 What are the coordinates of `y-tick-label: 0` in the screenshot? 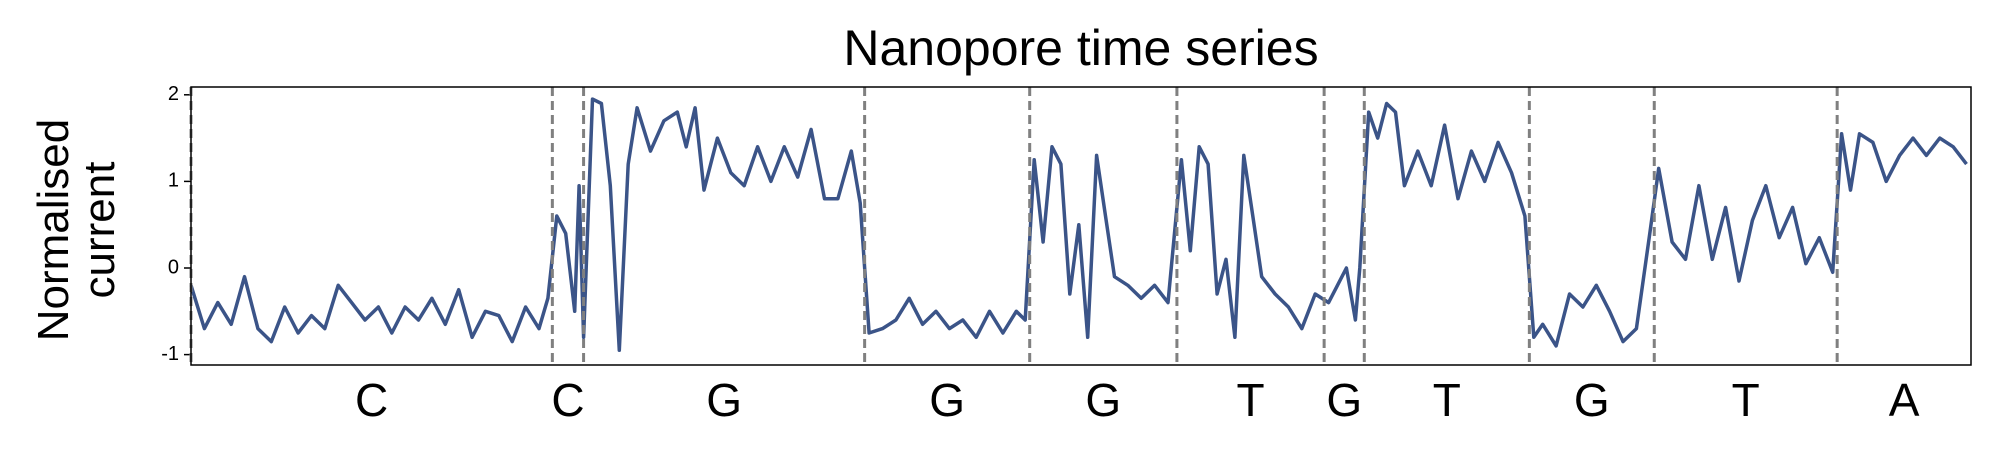 It's located at (173, 267).